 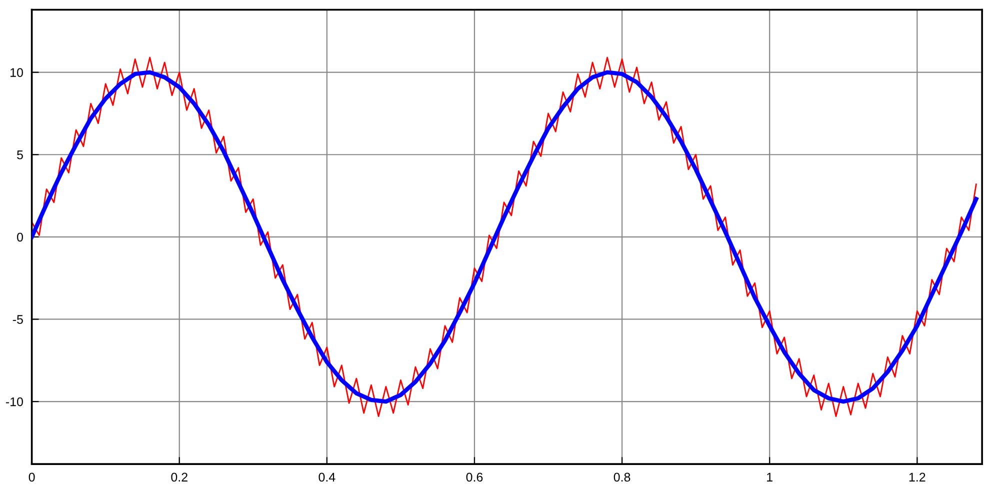 What do you see at coordinates (16, 72) in the screenshot?
I see `y-tick-label: 10` at bounding box center [16, 72].